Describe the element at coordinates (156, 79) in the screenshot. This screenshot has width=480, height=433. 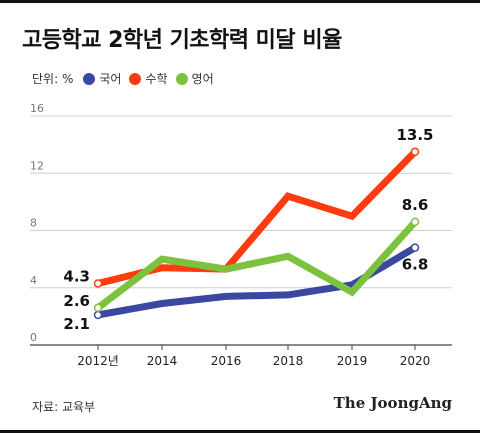
I see `legend-label-math: 수학` at that location.